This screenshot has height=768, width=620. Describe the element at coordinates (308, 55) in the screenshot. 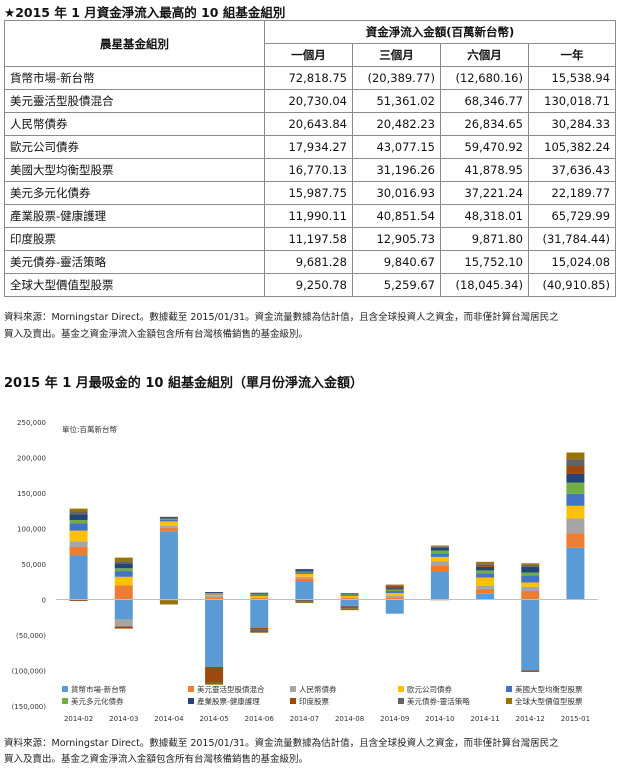

I see `period-header: 一個月` at that location.